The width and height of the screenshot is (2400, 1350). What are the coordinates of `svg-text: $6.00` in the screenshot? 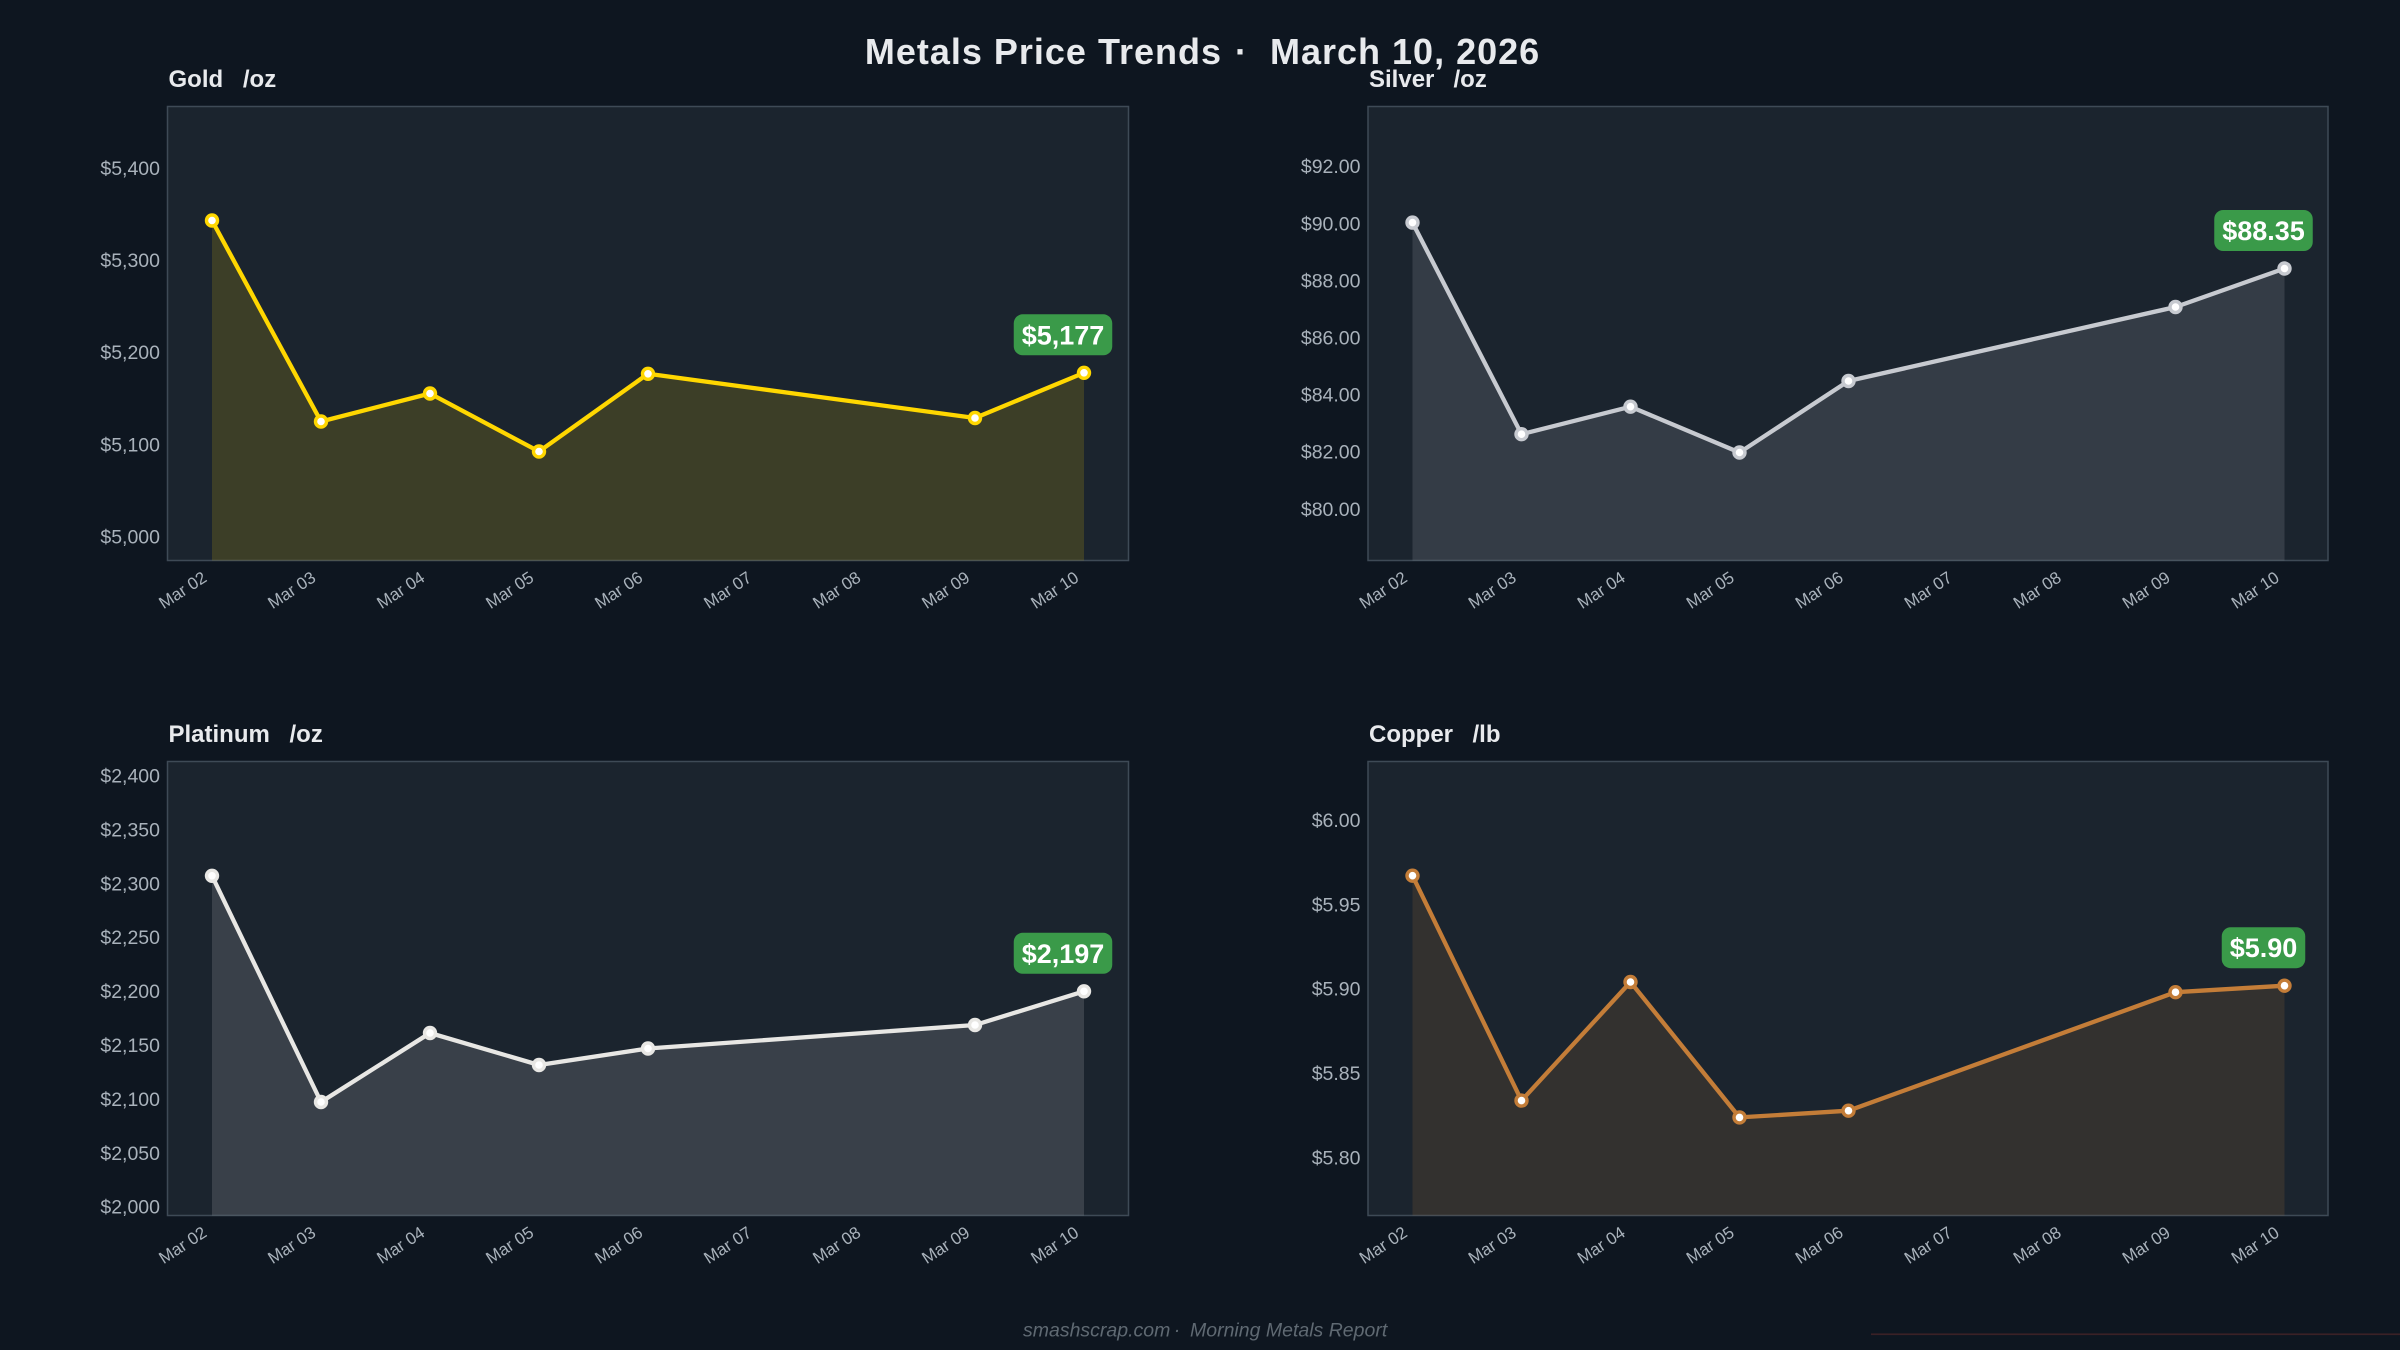 It's located at (1336, 821).